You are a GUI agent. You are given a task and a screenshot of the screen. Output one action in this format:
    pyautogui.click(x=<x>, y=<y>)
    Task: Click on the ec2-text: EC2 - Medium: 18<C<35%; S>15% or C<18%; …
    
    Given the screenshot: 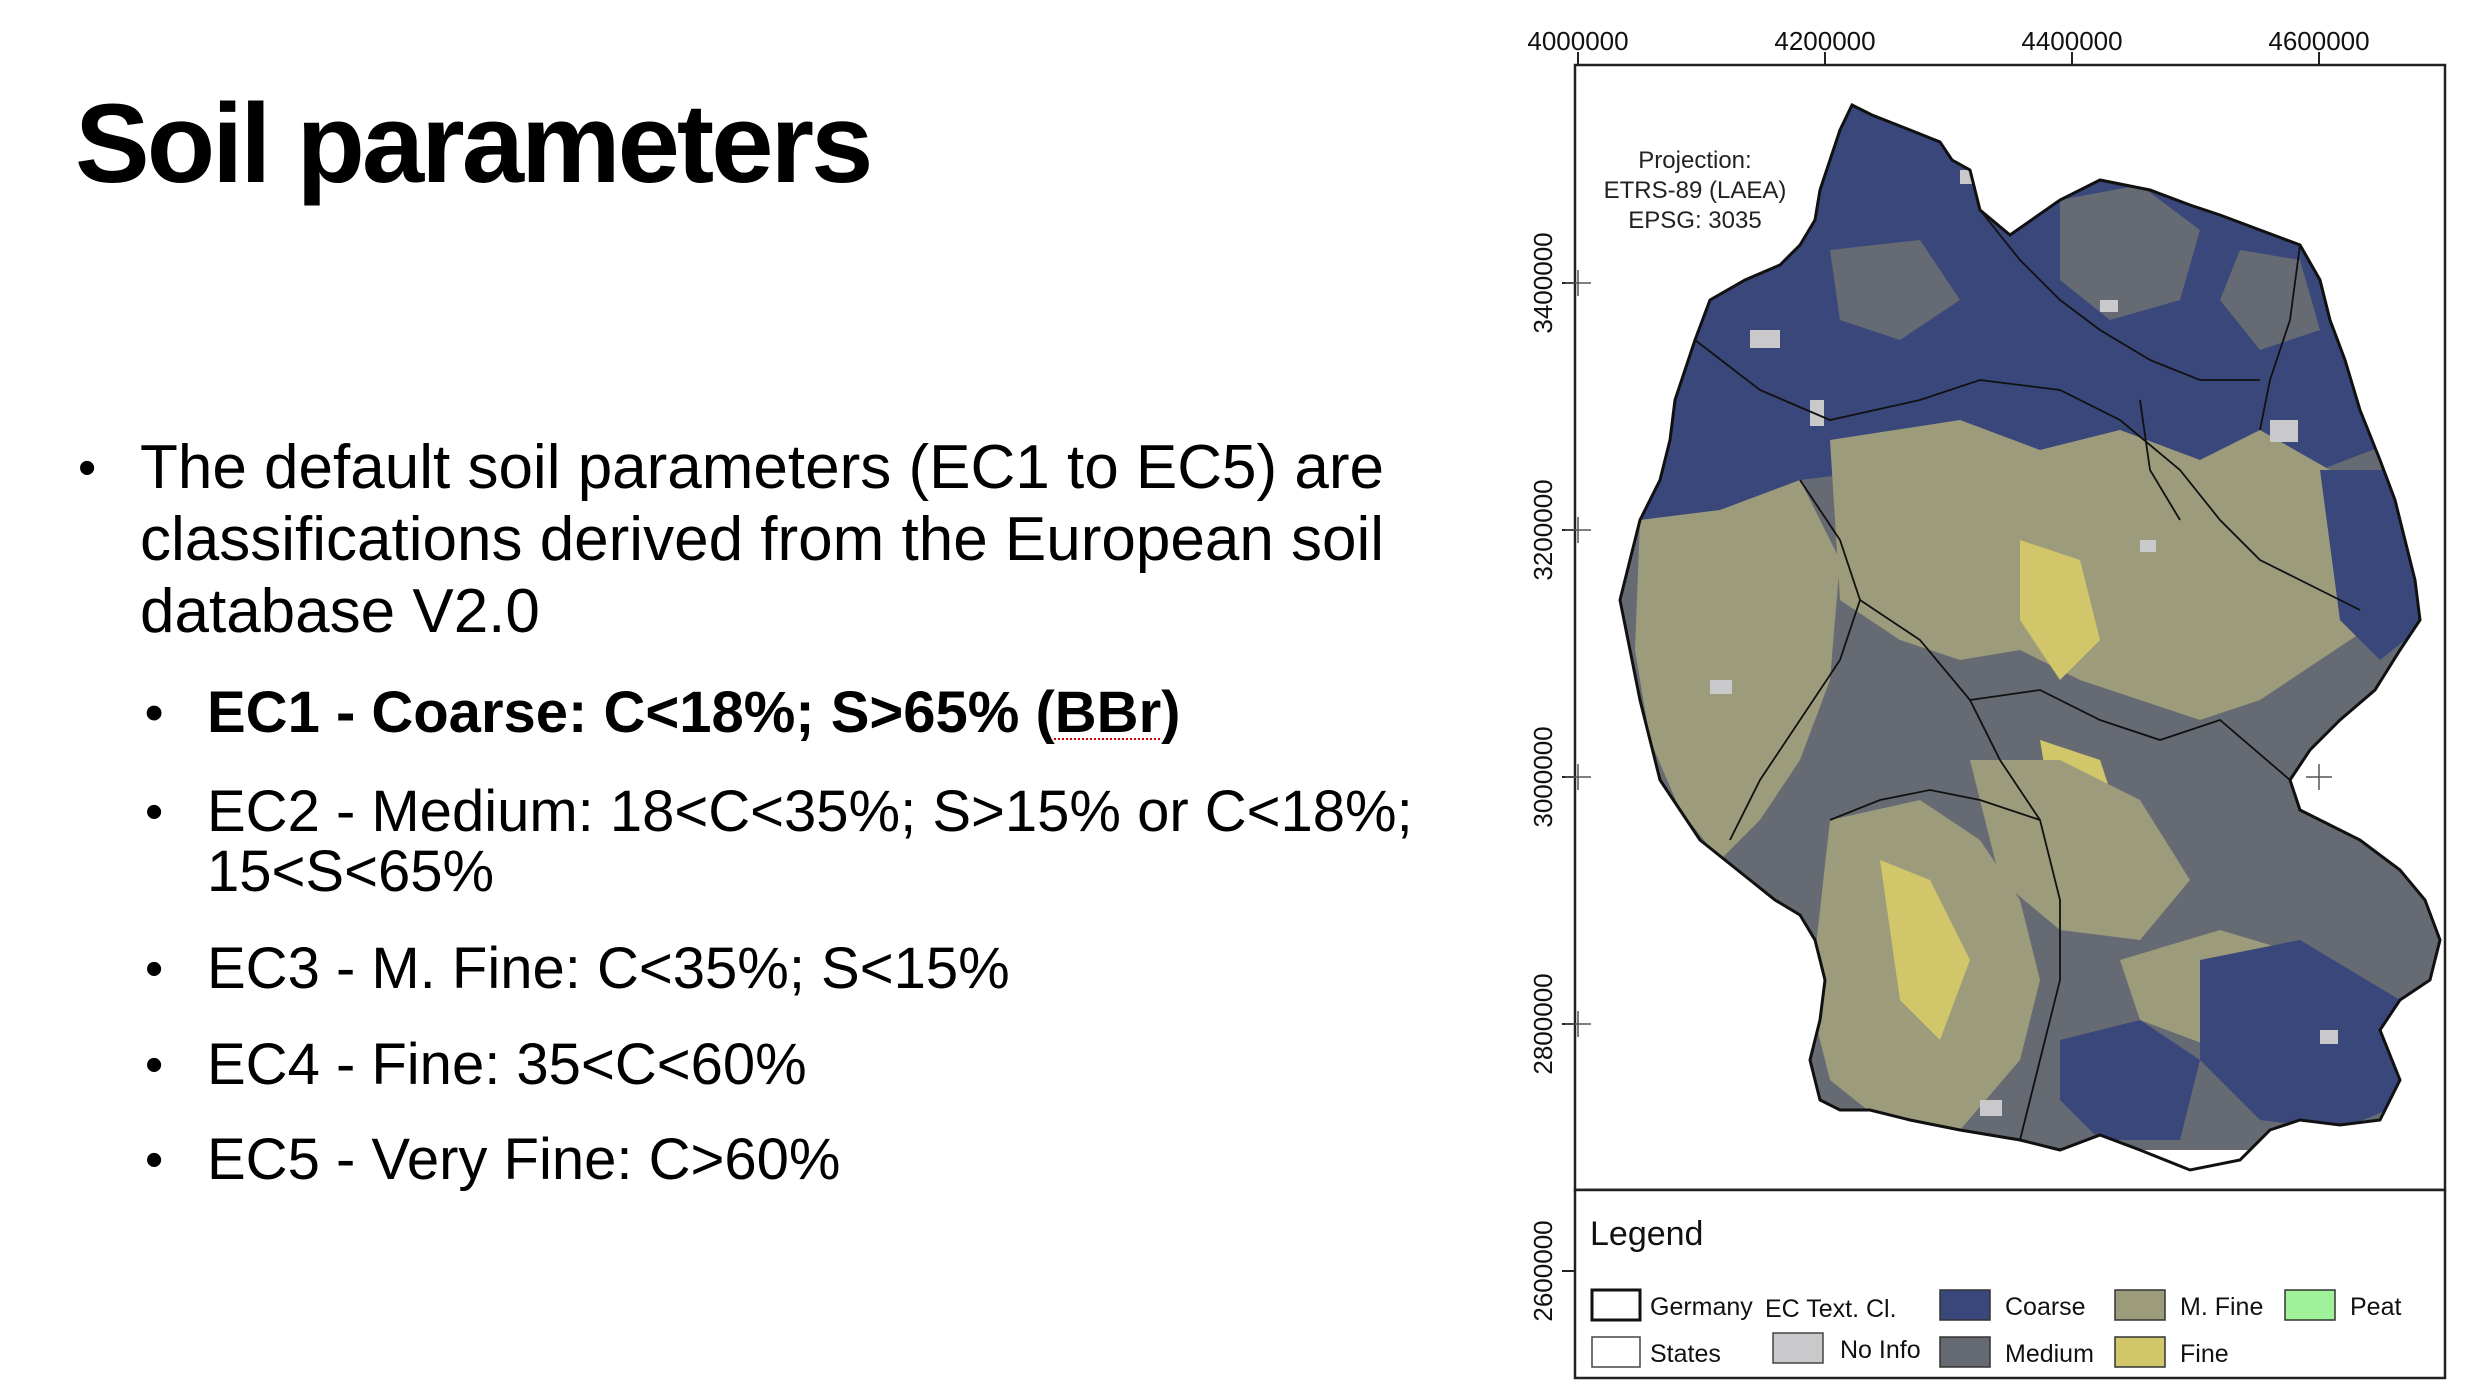 What is the action you would take?
    pyautogui.click(x=810, y=841)
    